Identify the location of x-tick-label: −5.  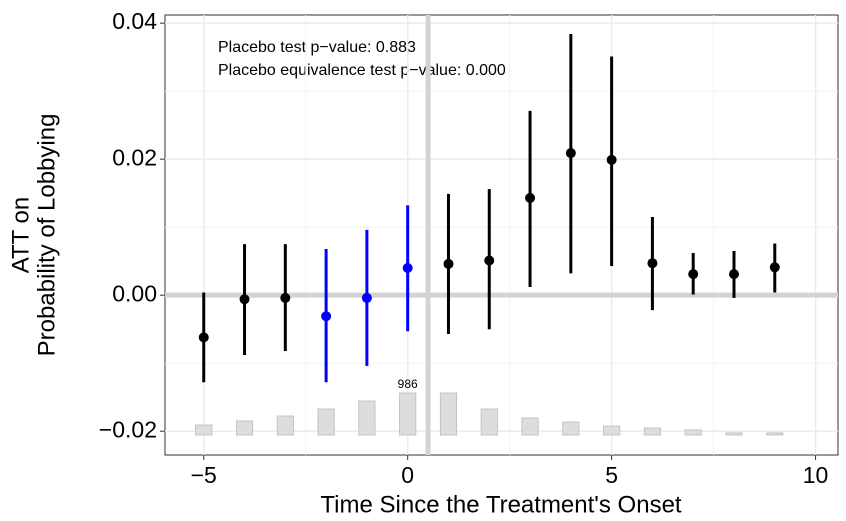
(204, 475).